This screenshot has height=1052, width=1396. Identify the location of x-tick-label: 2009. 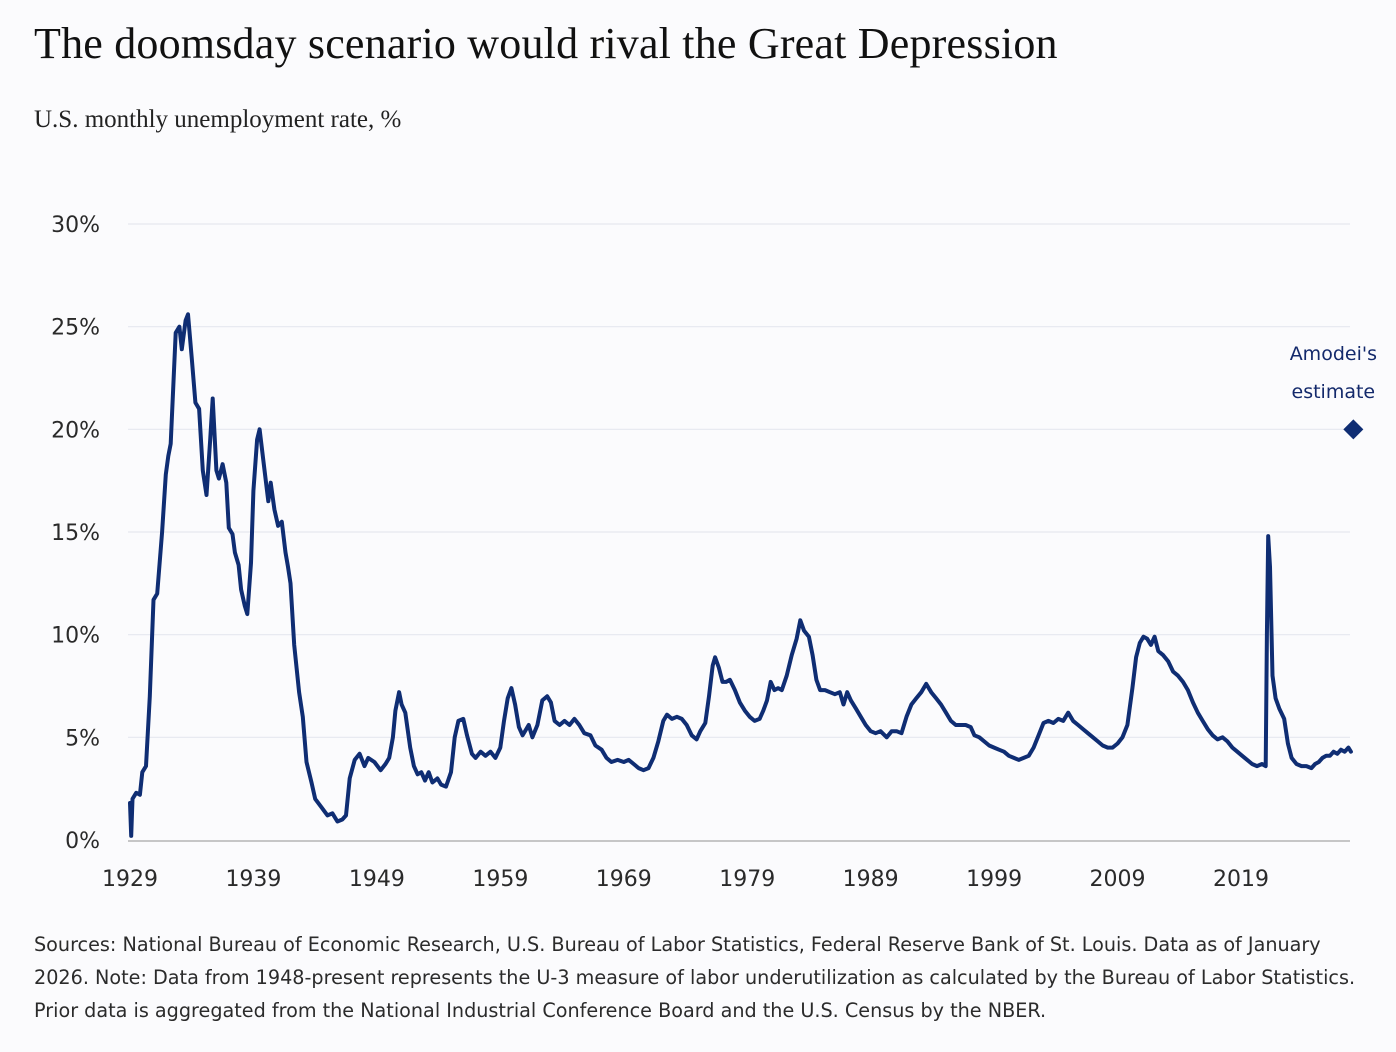
(1118, 879).